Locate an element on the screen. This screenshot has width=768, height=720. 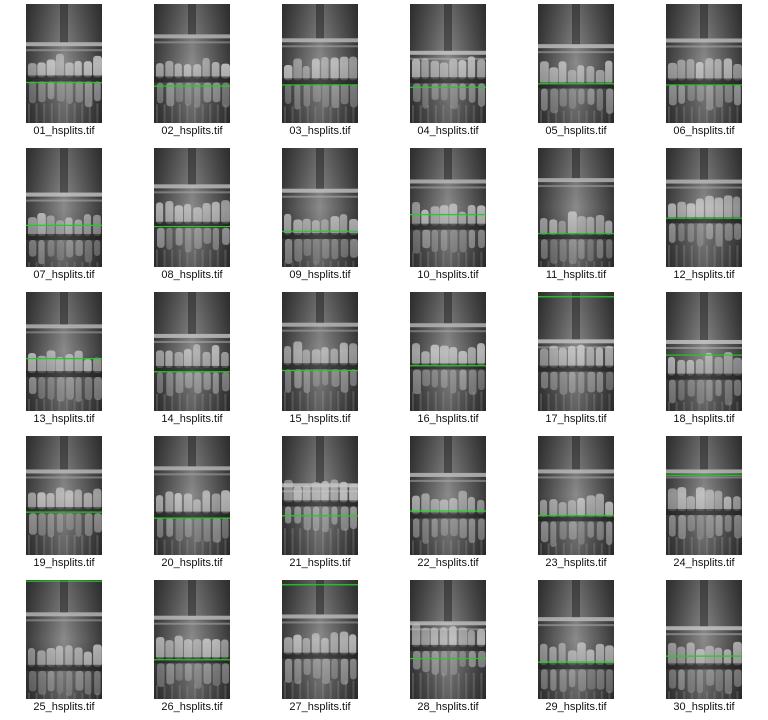
thumbnail-item: 22_hsplits.tif is located at coordinates (448, 504).